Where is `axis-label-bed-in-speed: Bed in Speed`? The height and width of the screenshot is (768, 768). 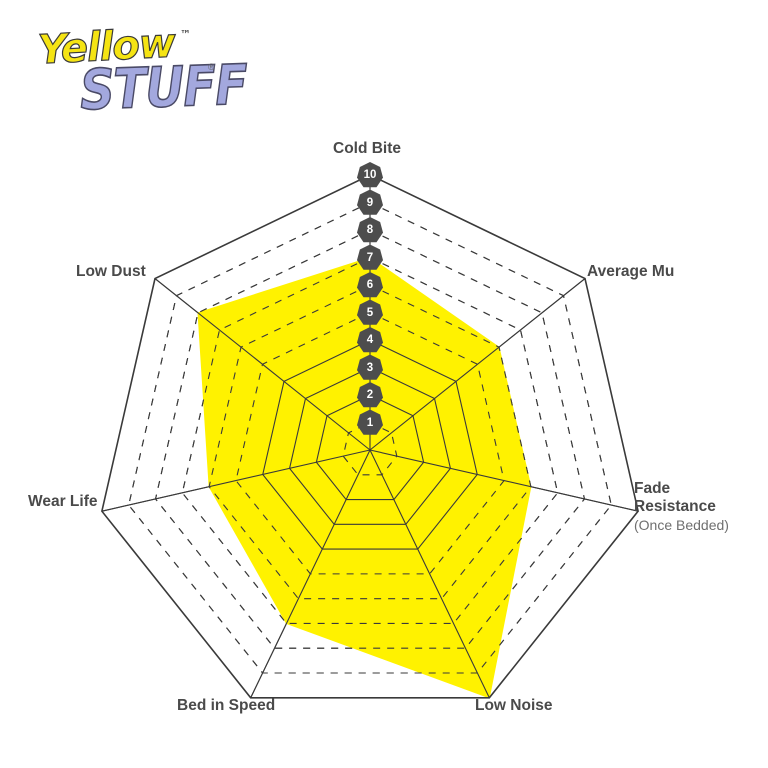
axis-label-bed-in-speed: Bed in Speed is located at coordinates (226, 706).